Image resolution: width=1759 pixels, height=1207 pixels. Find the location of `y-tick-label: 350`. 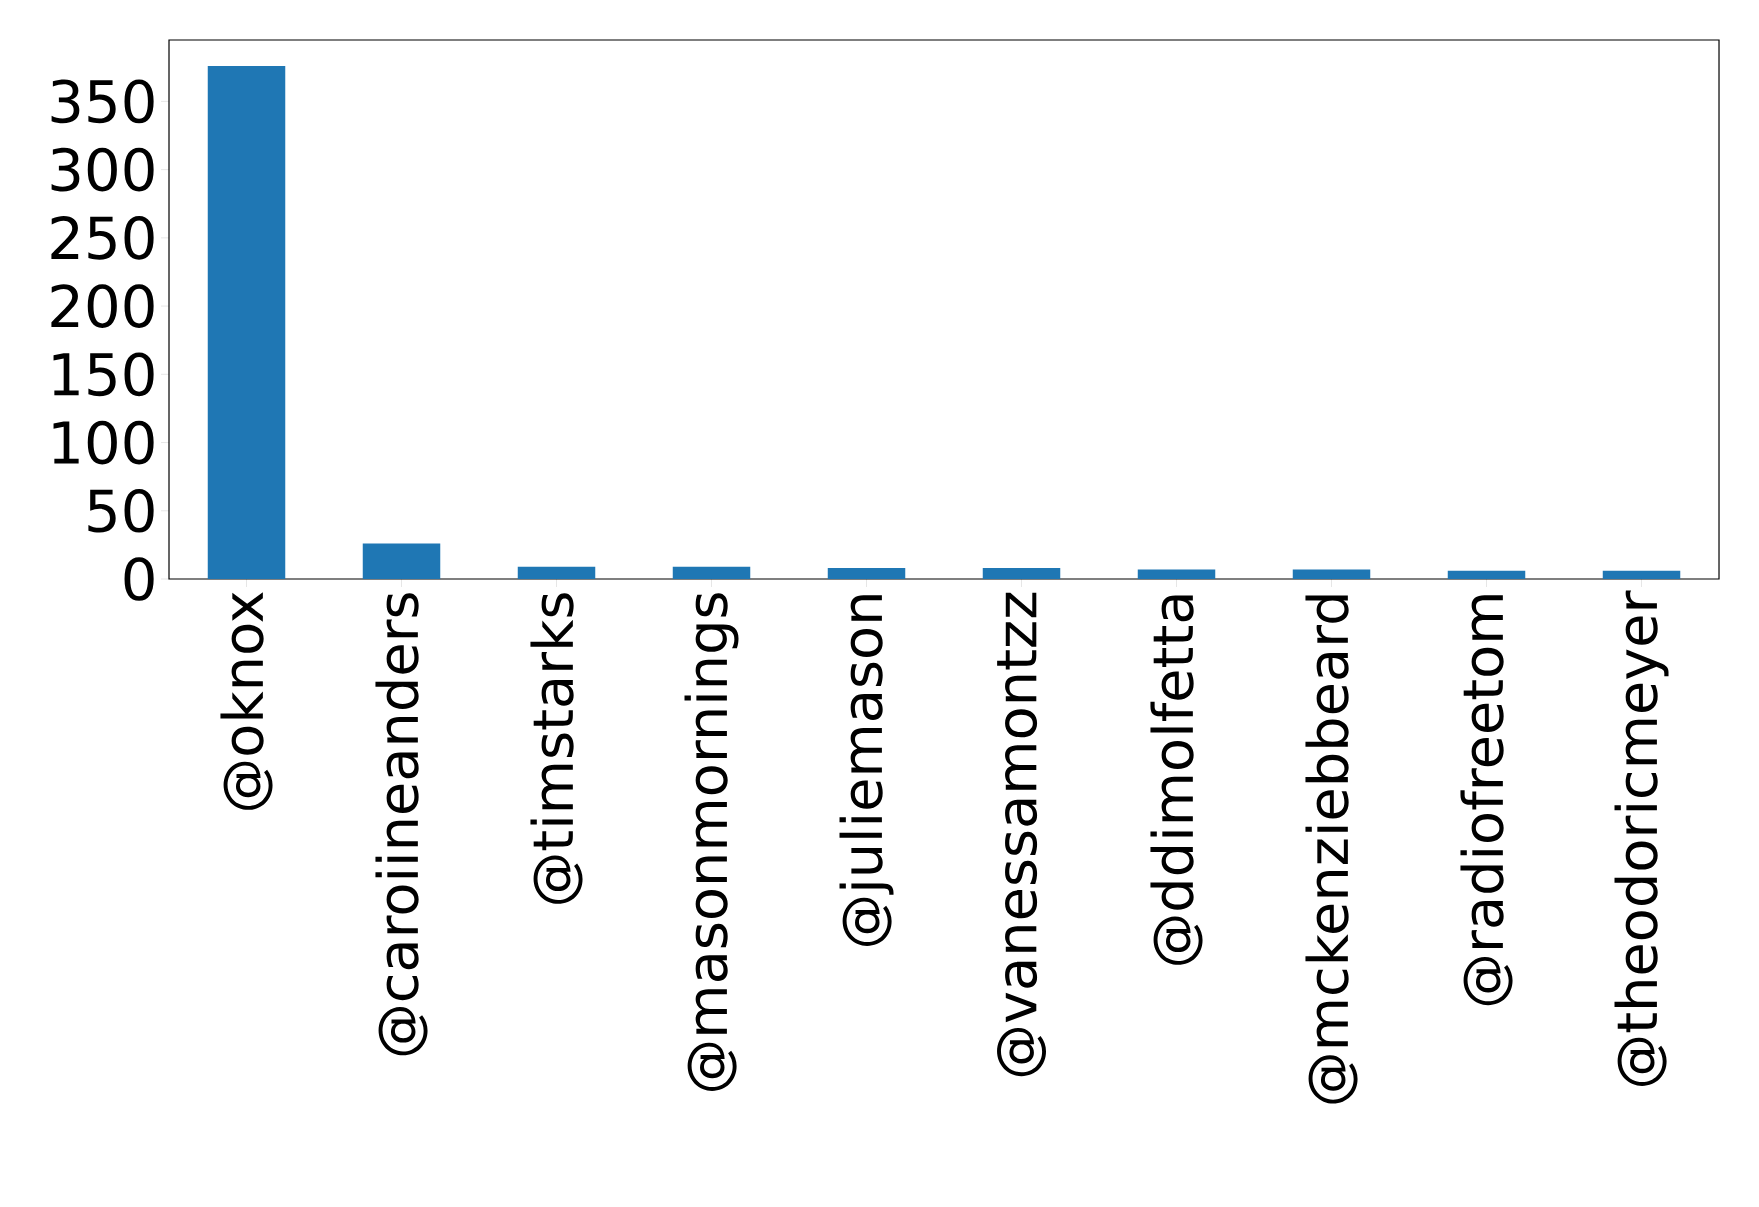

y-tick-label: 350 is located at coordinates (102, 101).